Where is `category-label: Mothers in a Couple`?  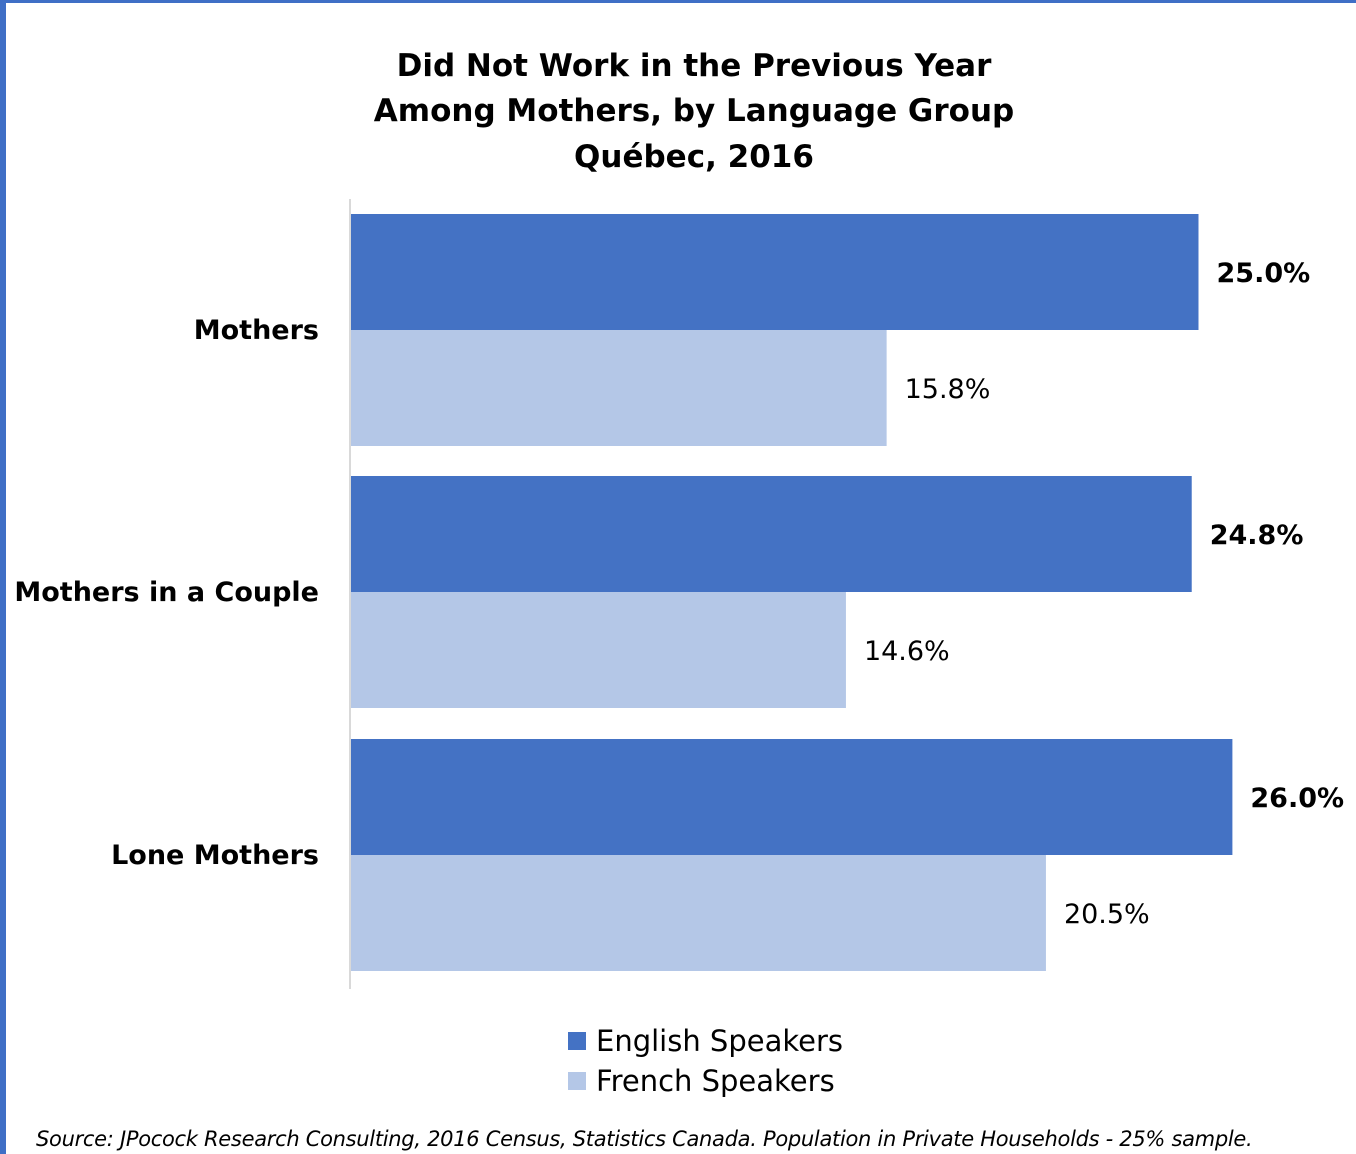 category-label: Mothers in a Couple is located at coordinates (166, 592).